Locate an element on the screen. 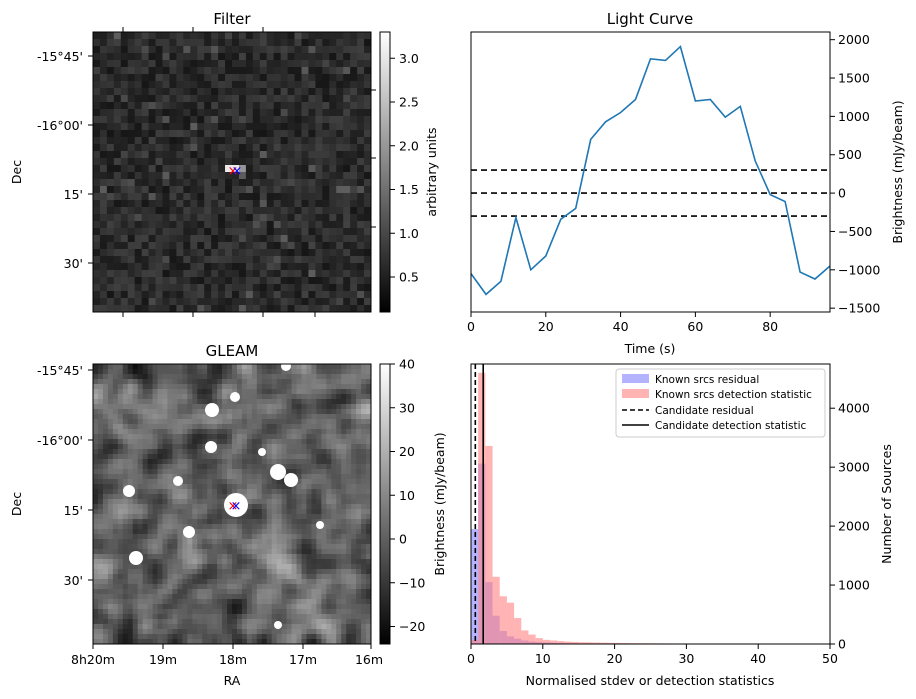  histogram-xtick-label: 10 is located at coordinates (543, 658).